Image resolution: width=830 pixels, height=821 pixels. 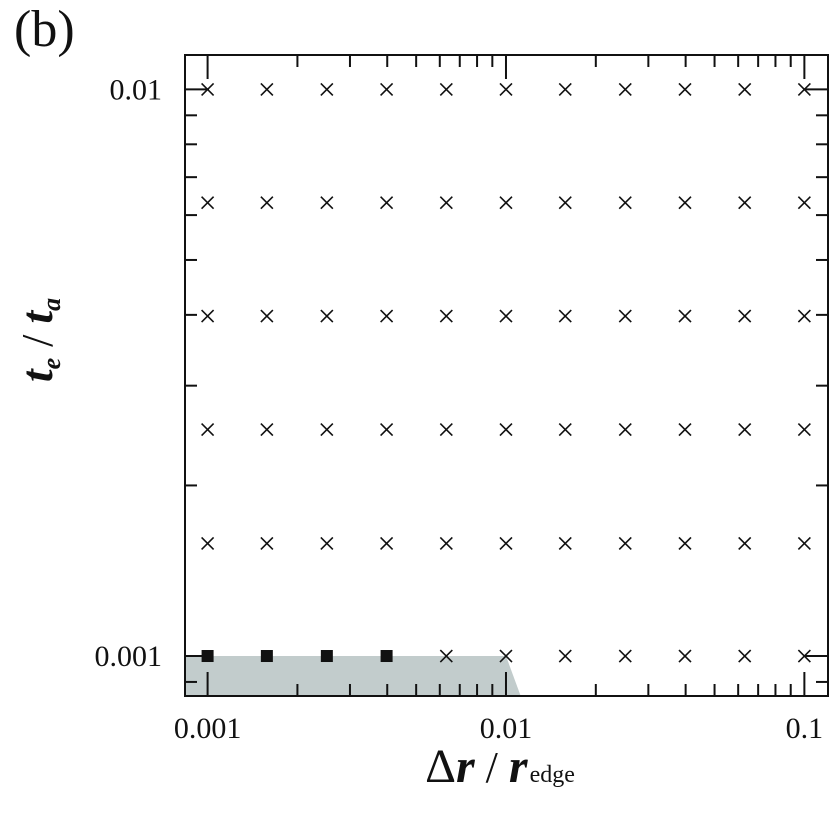 I want to click on x-axis-title-sub: edge, so click(x=552, y=775).